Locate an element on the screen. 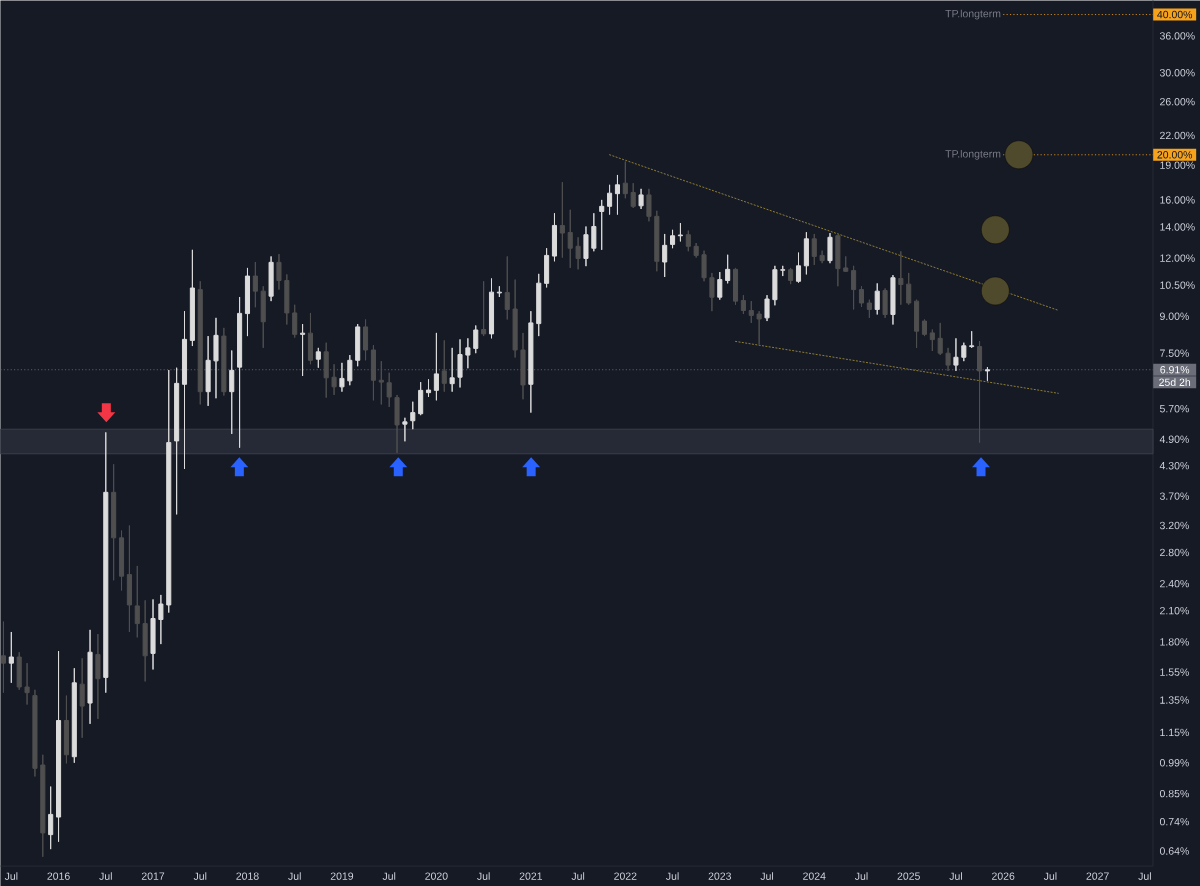  x-tick-label: 2024 is located at coordinates (814, 876).